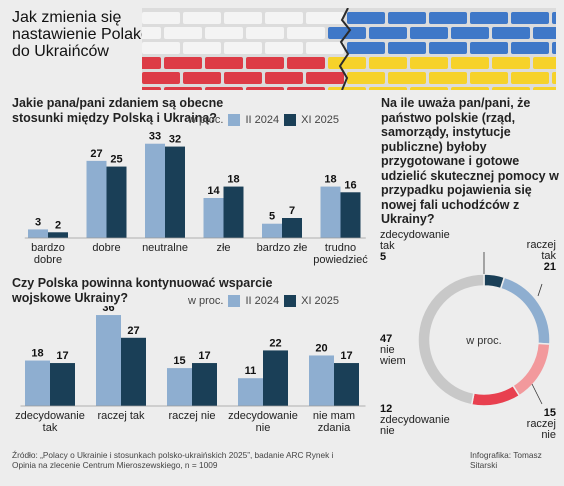  I want to click on bar-value-label: 17, so click(62, 356).